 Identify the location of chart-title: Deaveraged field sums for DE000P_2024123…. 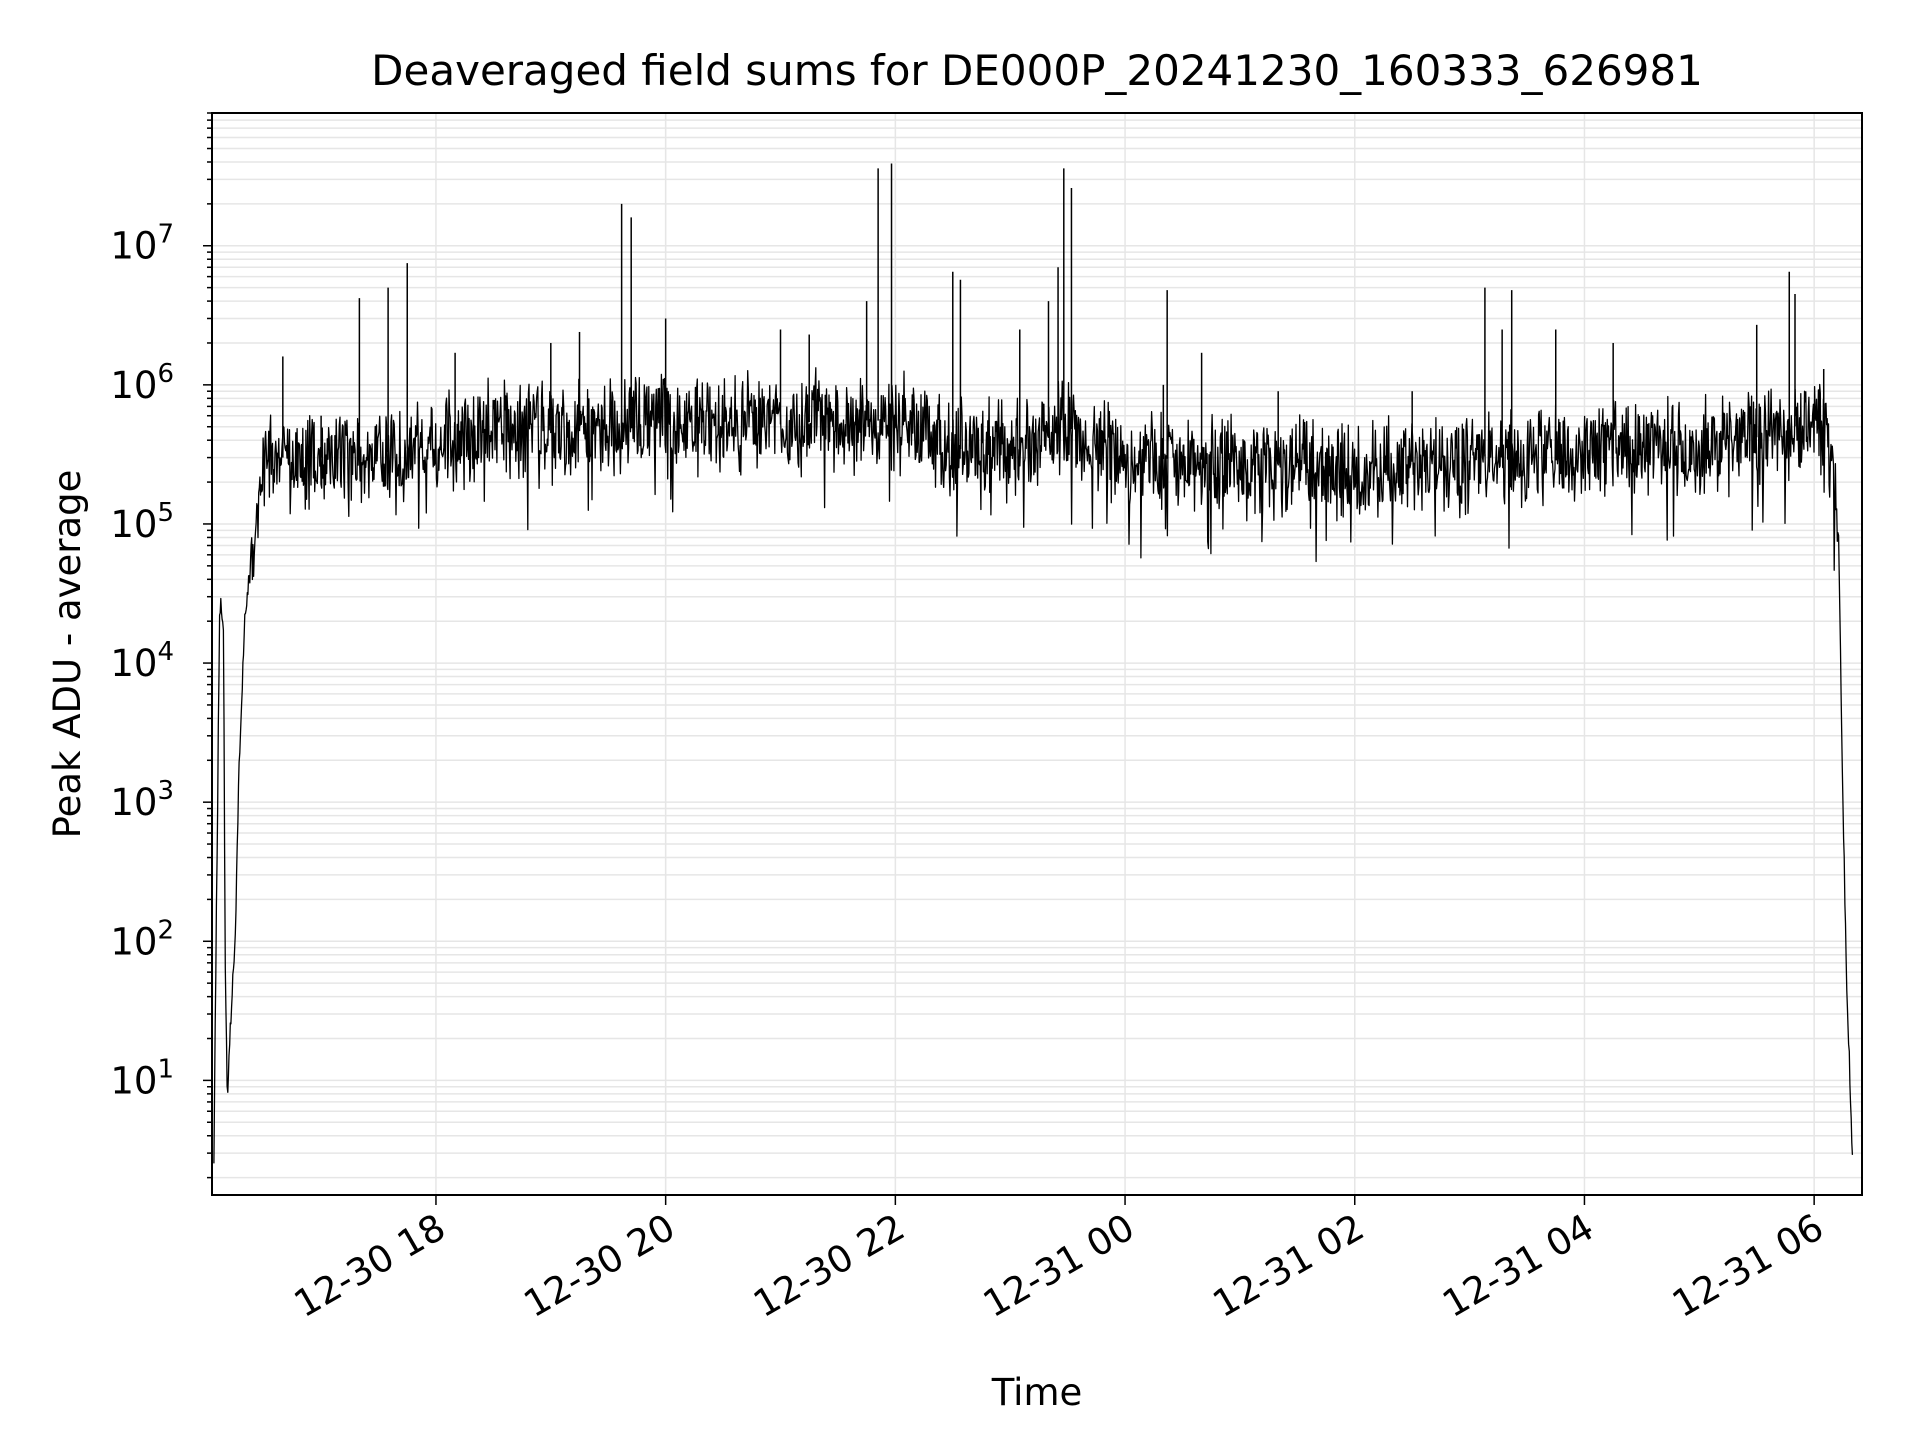
(1037, 70).